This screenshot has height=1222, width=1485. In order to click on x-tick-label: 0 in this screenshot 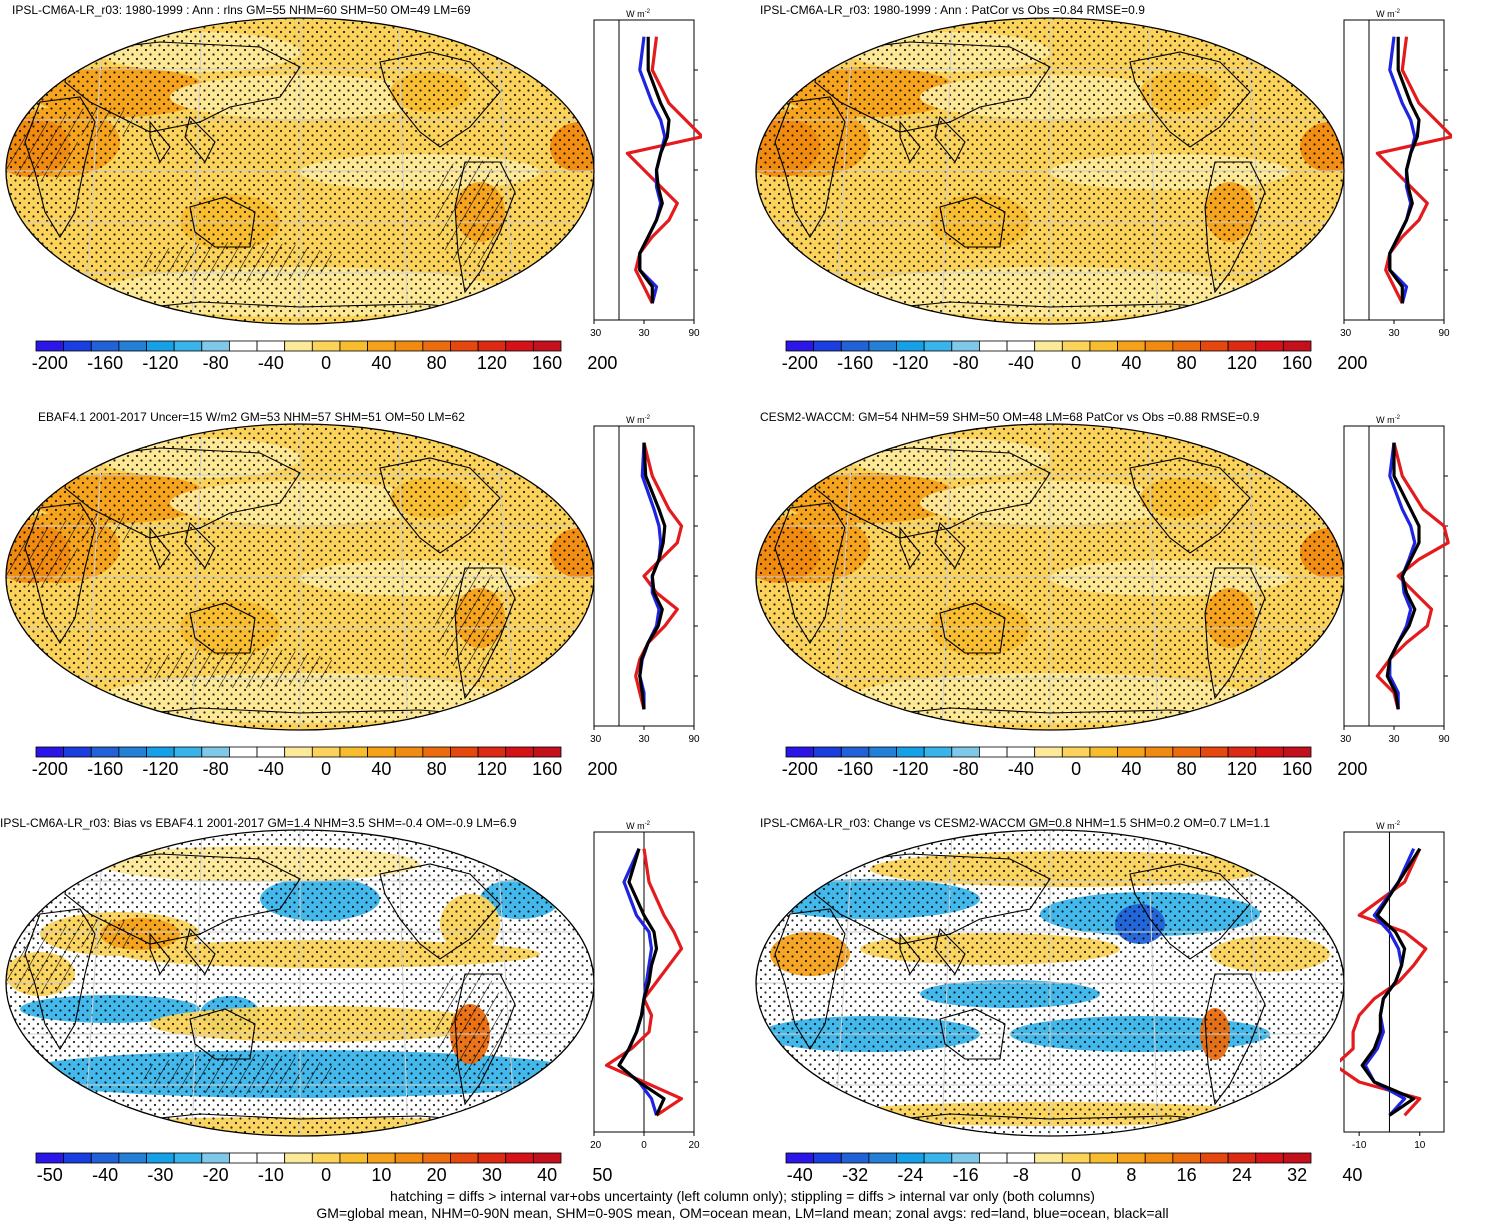, I will do `click(644, 1145)`.